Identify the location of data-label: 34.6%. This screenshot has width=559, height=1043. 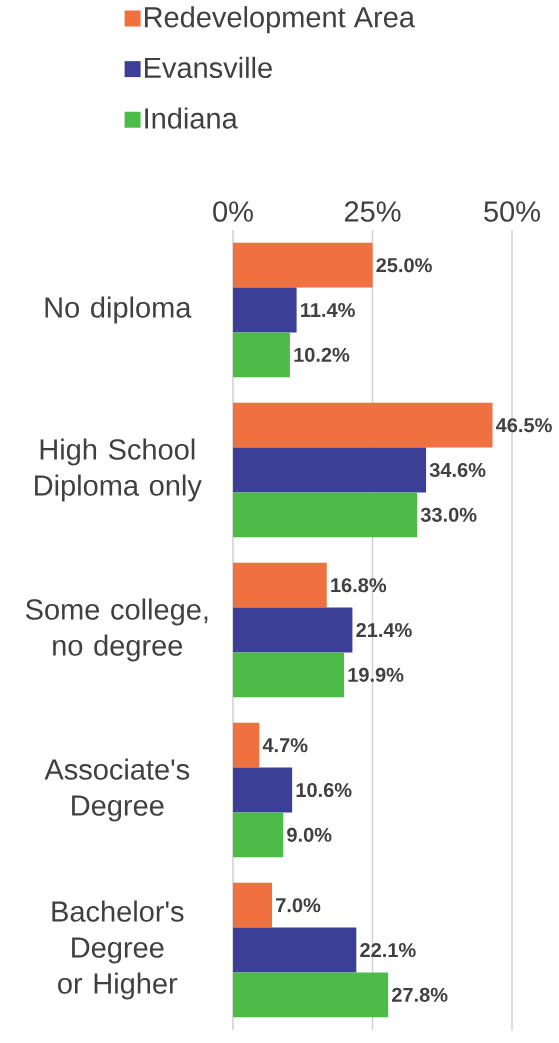
(457, 470).